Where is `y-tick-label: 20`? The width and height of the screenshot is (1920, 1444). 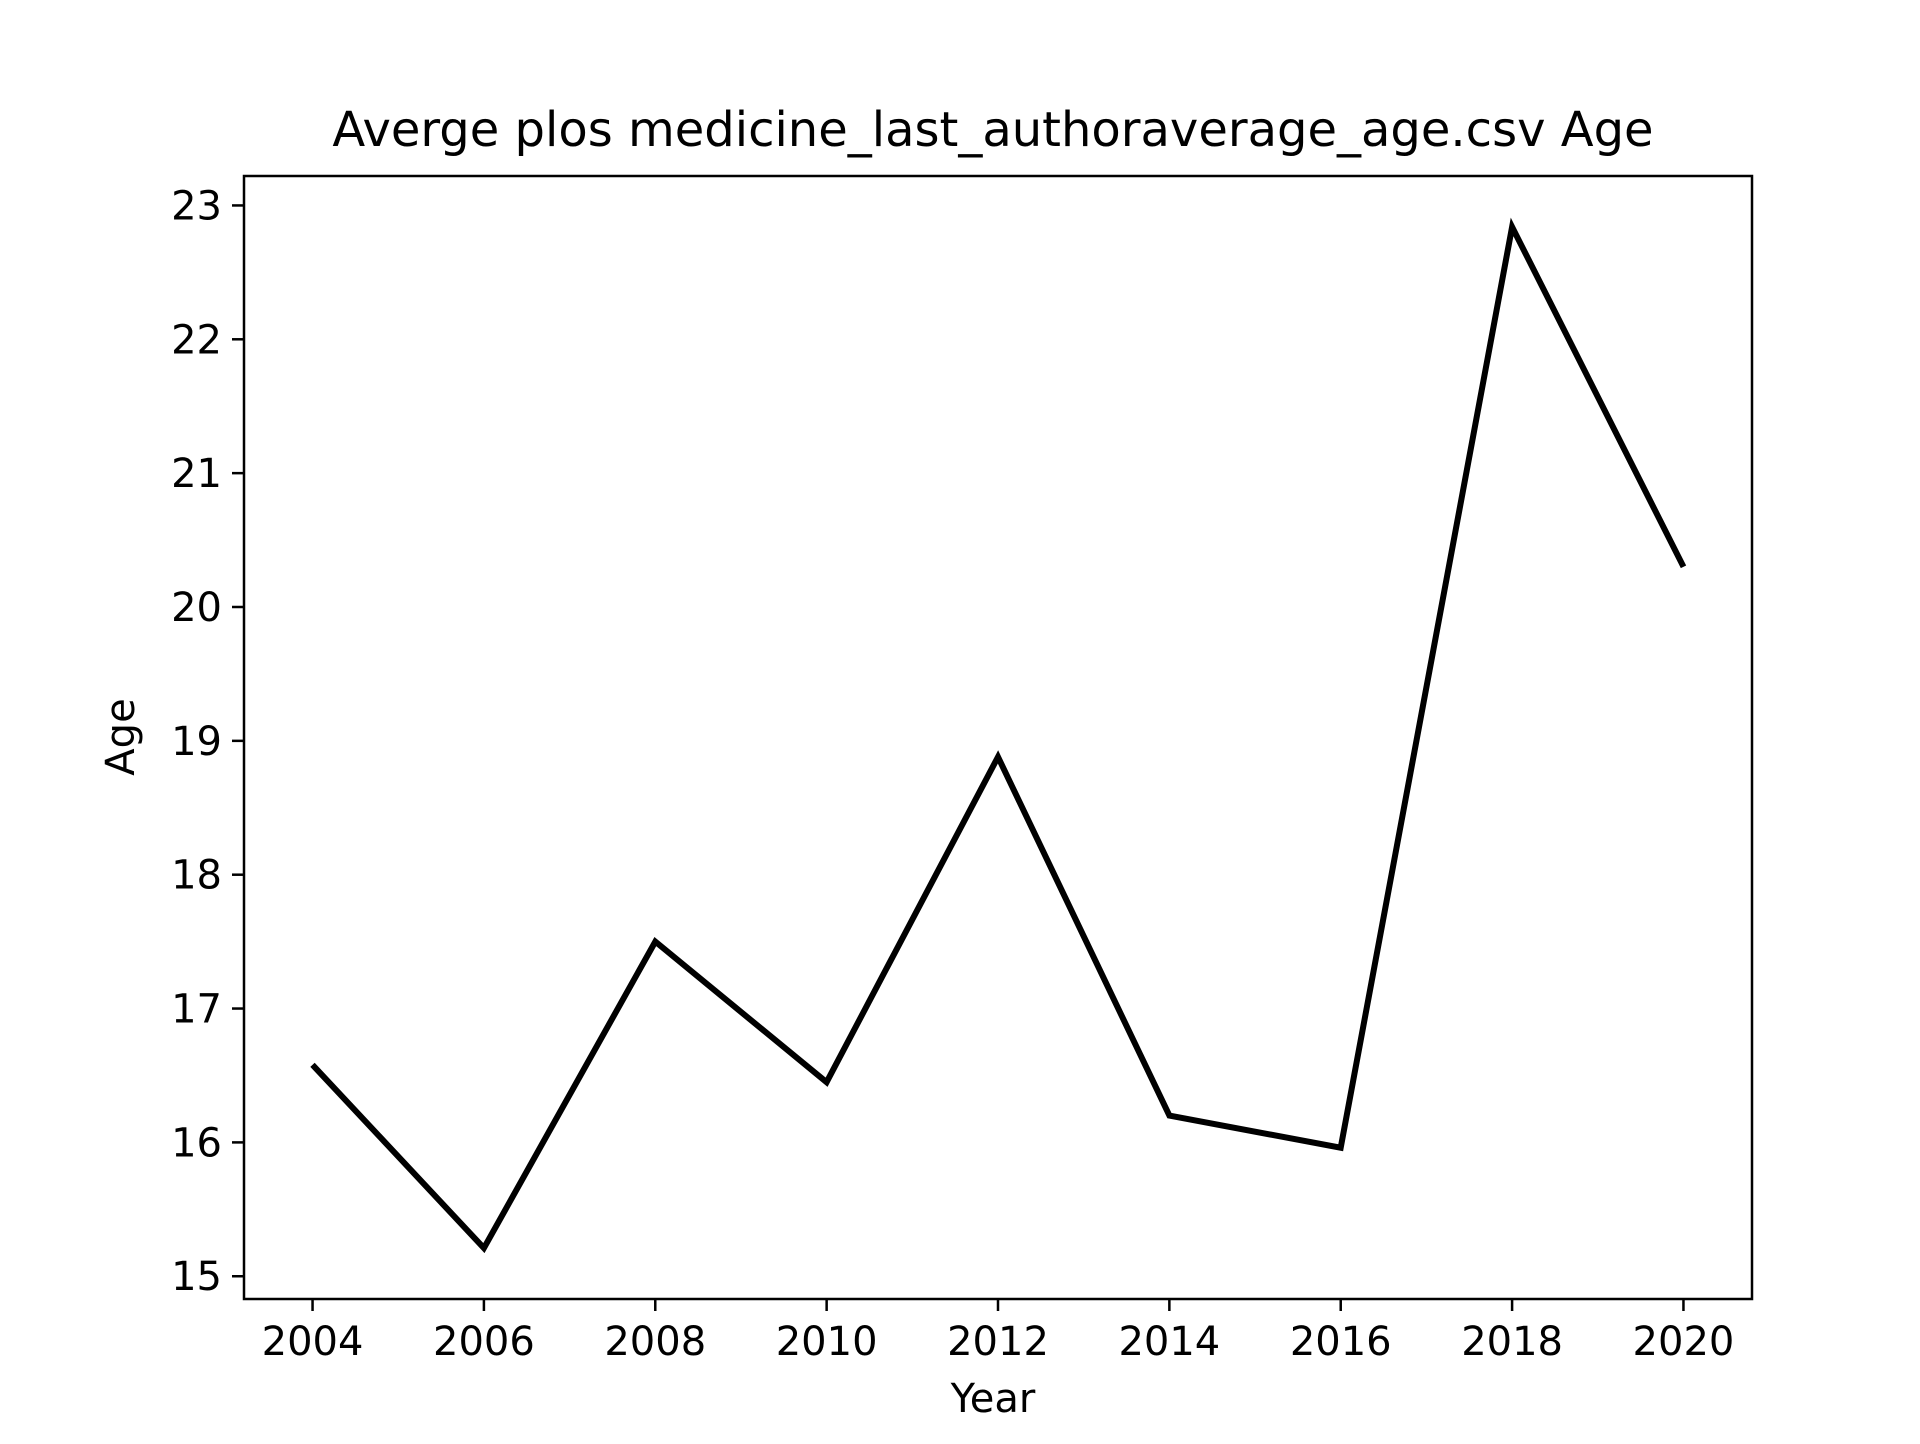 y-tick-label: 20 is located at coordinates (196, 608).